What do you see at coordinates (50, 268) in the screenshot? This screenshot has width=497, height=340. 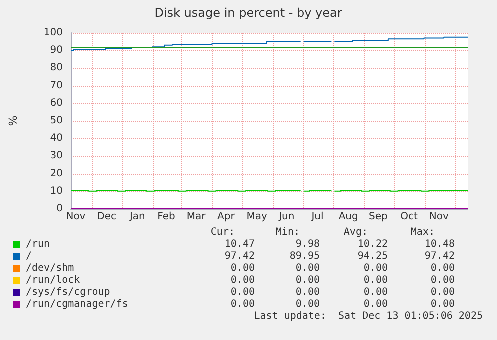 I see `legend-label: /dev/shm` at bounding box center [50, 268].